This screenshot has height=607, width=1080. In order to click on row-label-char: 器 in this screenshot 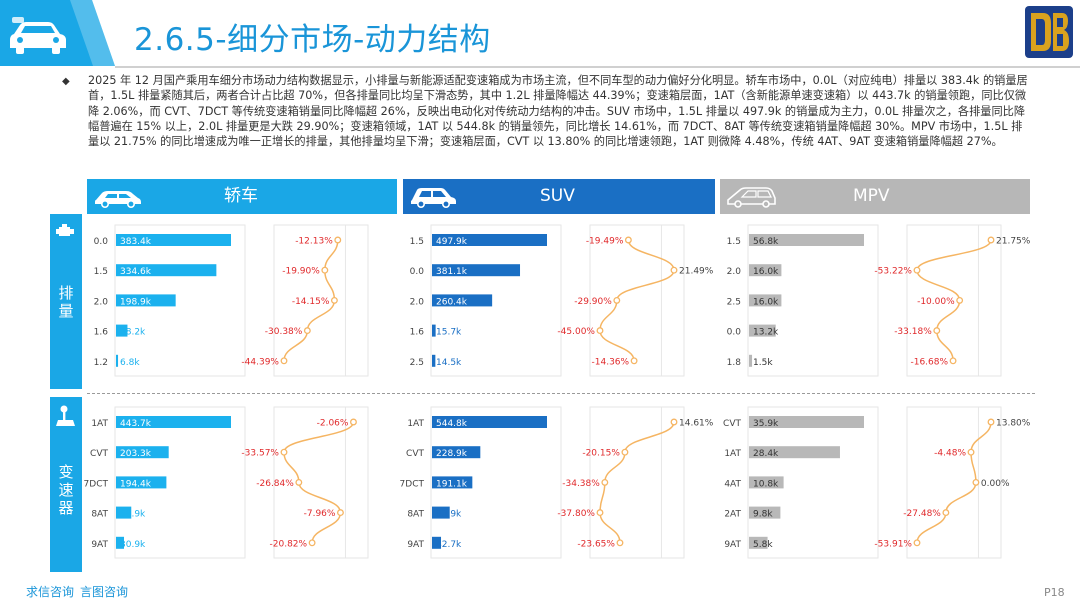, I will do `click(66, 508)`.